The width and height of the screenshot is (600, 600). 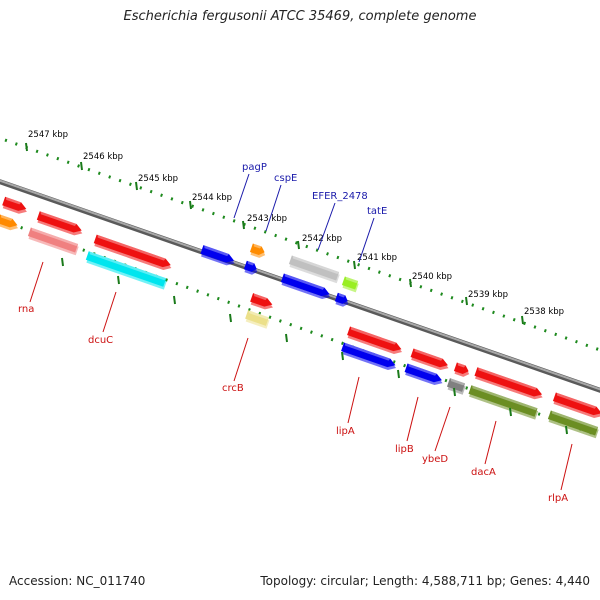 What do you see at coordinates (435, 459) in the screenshot?
I see `gene-label-ybed: ybeD` at bounding box center [435, 459].